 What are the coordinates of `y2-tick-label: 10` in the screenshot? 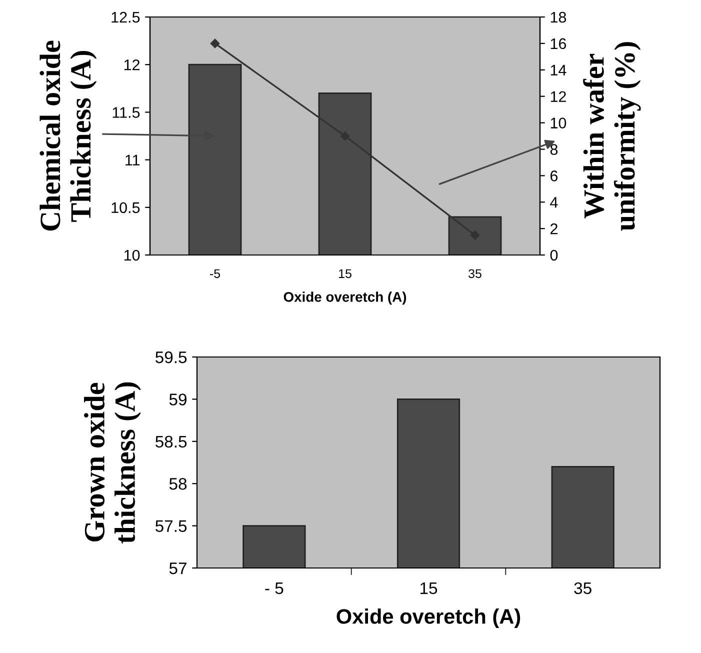 It's located at (558, 123).